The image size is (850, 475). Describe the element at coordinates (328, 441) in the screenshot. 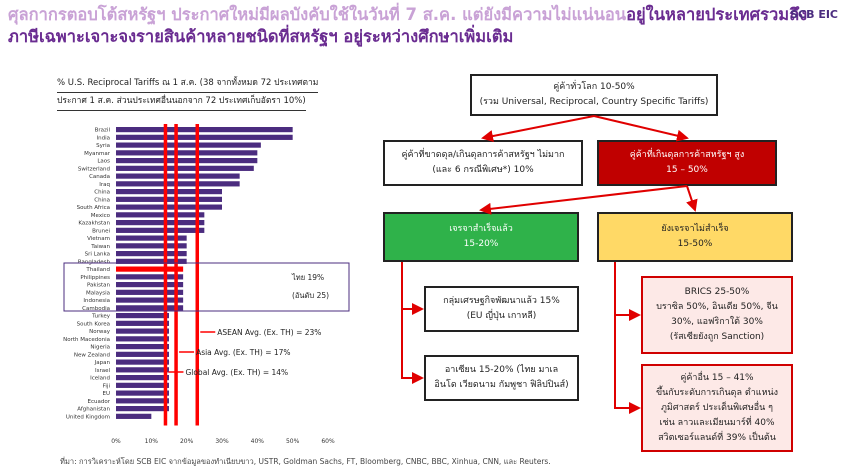

I see `x-tick-label: 60%` at that location.